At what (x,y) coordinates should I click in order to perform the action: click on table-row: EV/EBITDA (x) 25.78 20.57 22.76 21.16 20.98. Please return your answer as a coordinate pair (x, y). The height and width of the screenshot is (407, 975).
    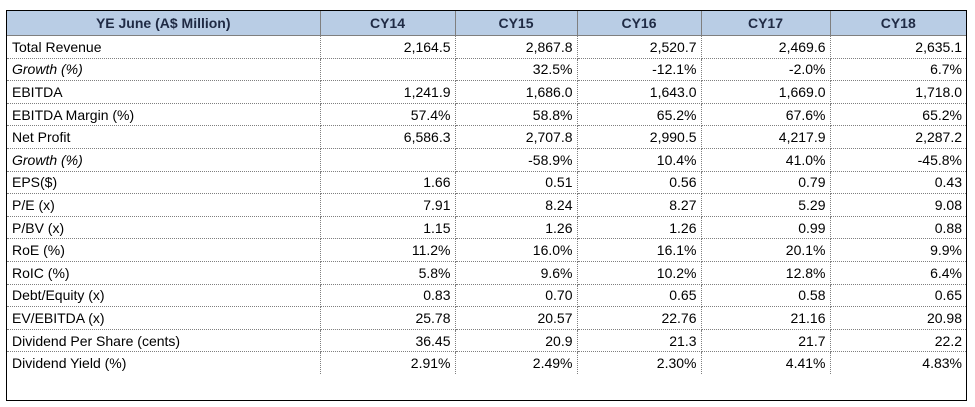
    Looking at the image, I should click on (486, 318).